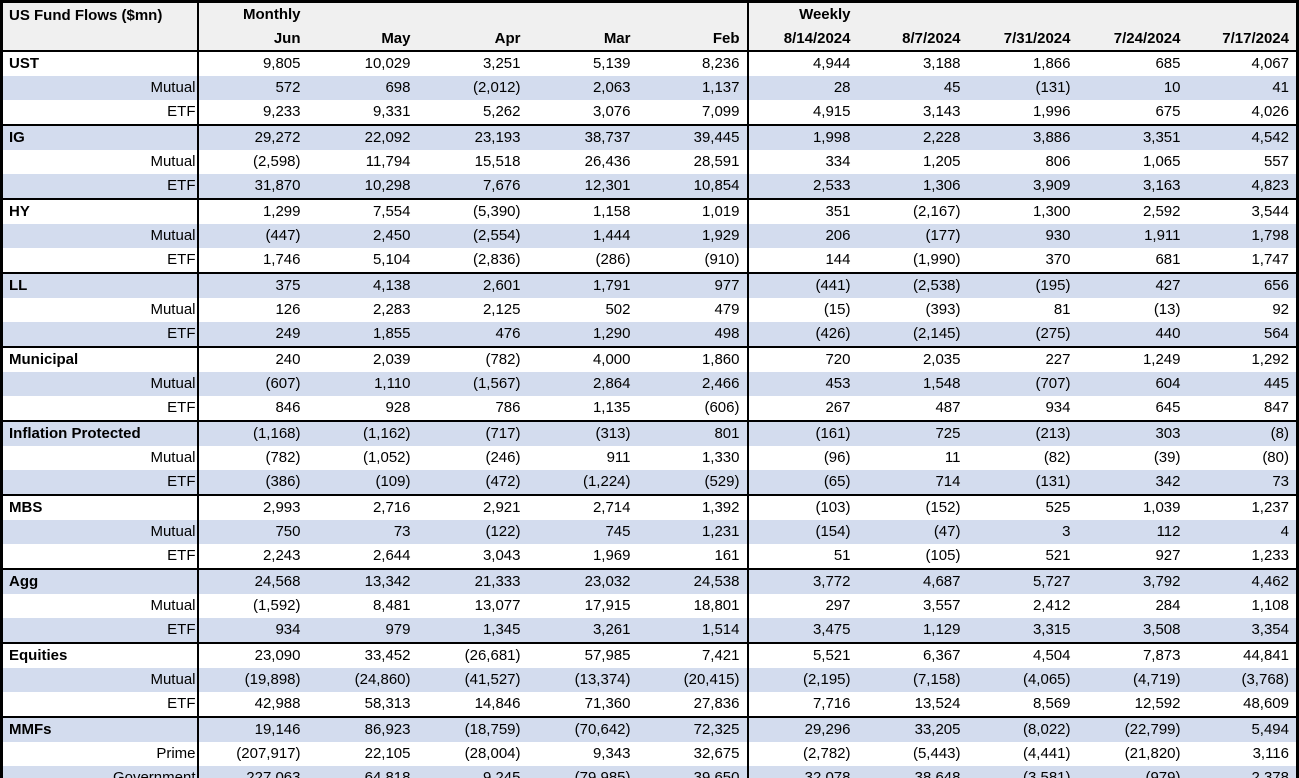 The image size is (1299, 778). What do you see at coordinates (947, 531) in the screenshot?
I see `weekly-value-cell: (47)` at bounding box center [947, 531].